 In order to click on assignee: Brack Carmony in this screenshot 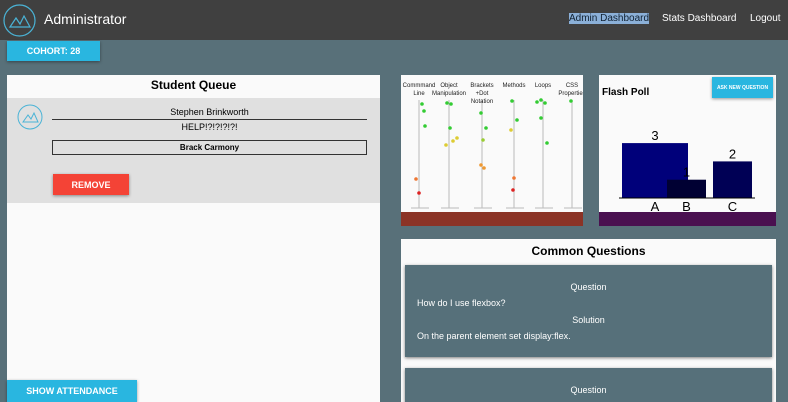, I will do `click(209, 147)`.